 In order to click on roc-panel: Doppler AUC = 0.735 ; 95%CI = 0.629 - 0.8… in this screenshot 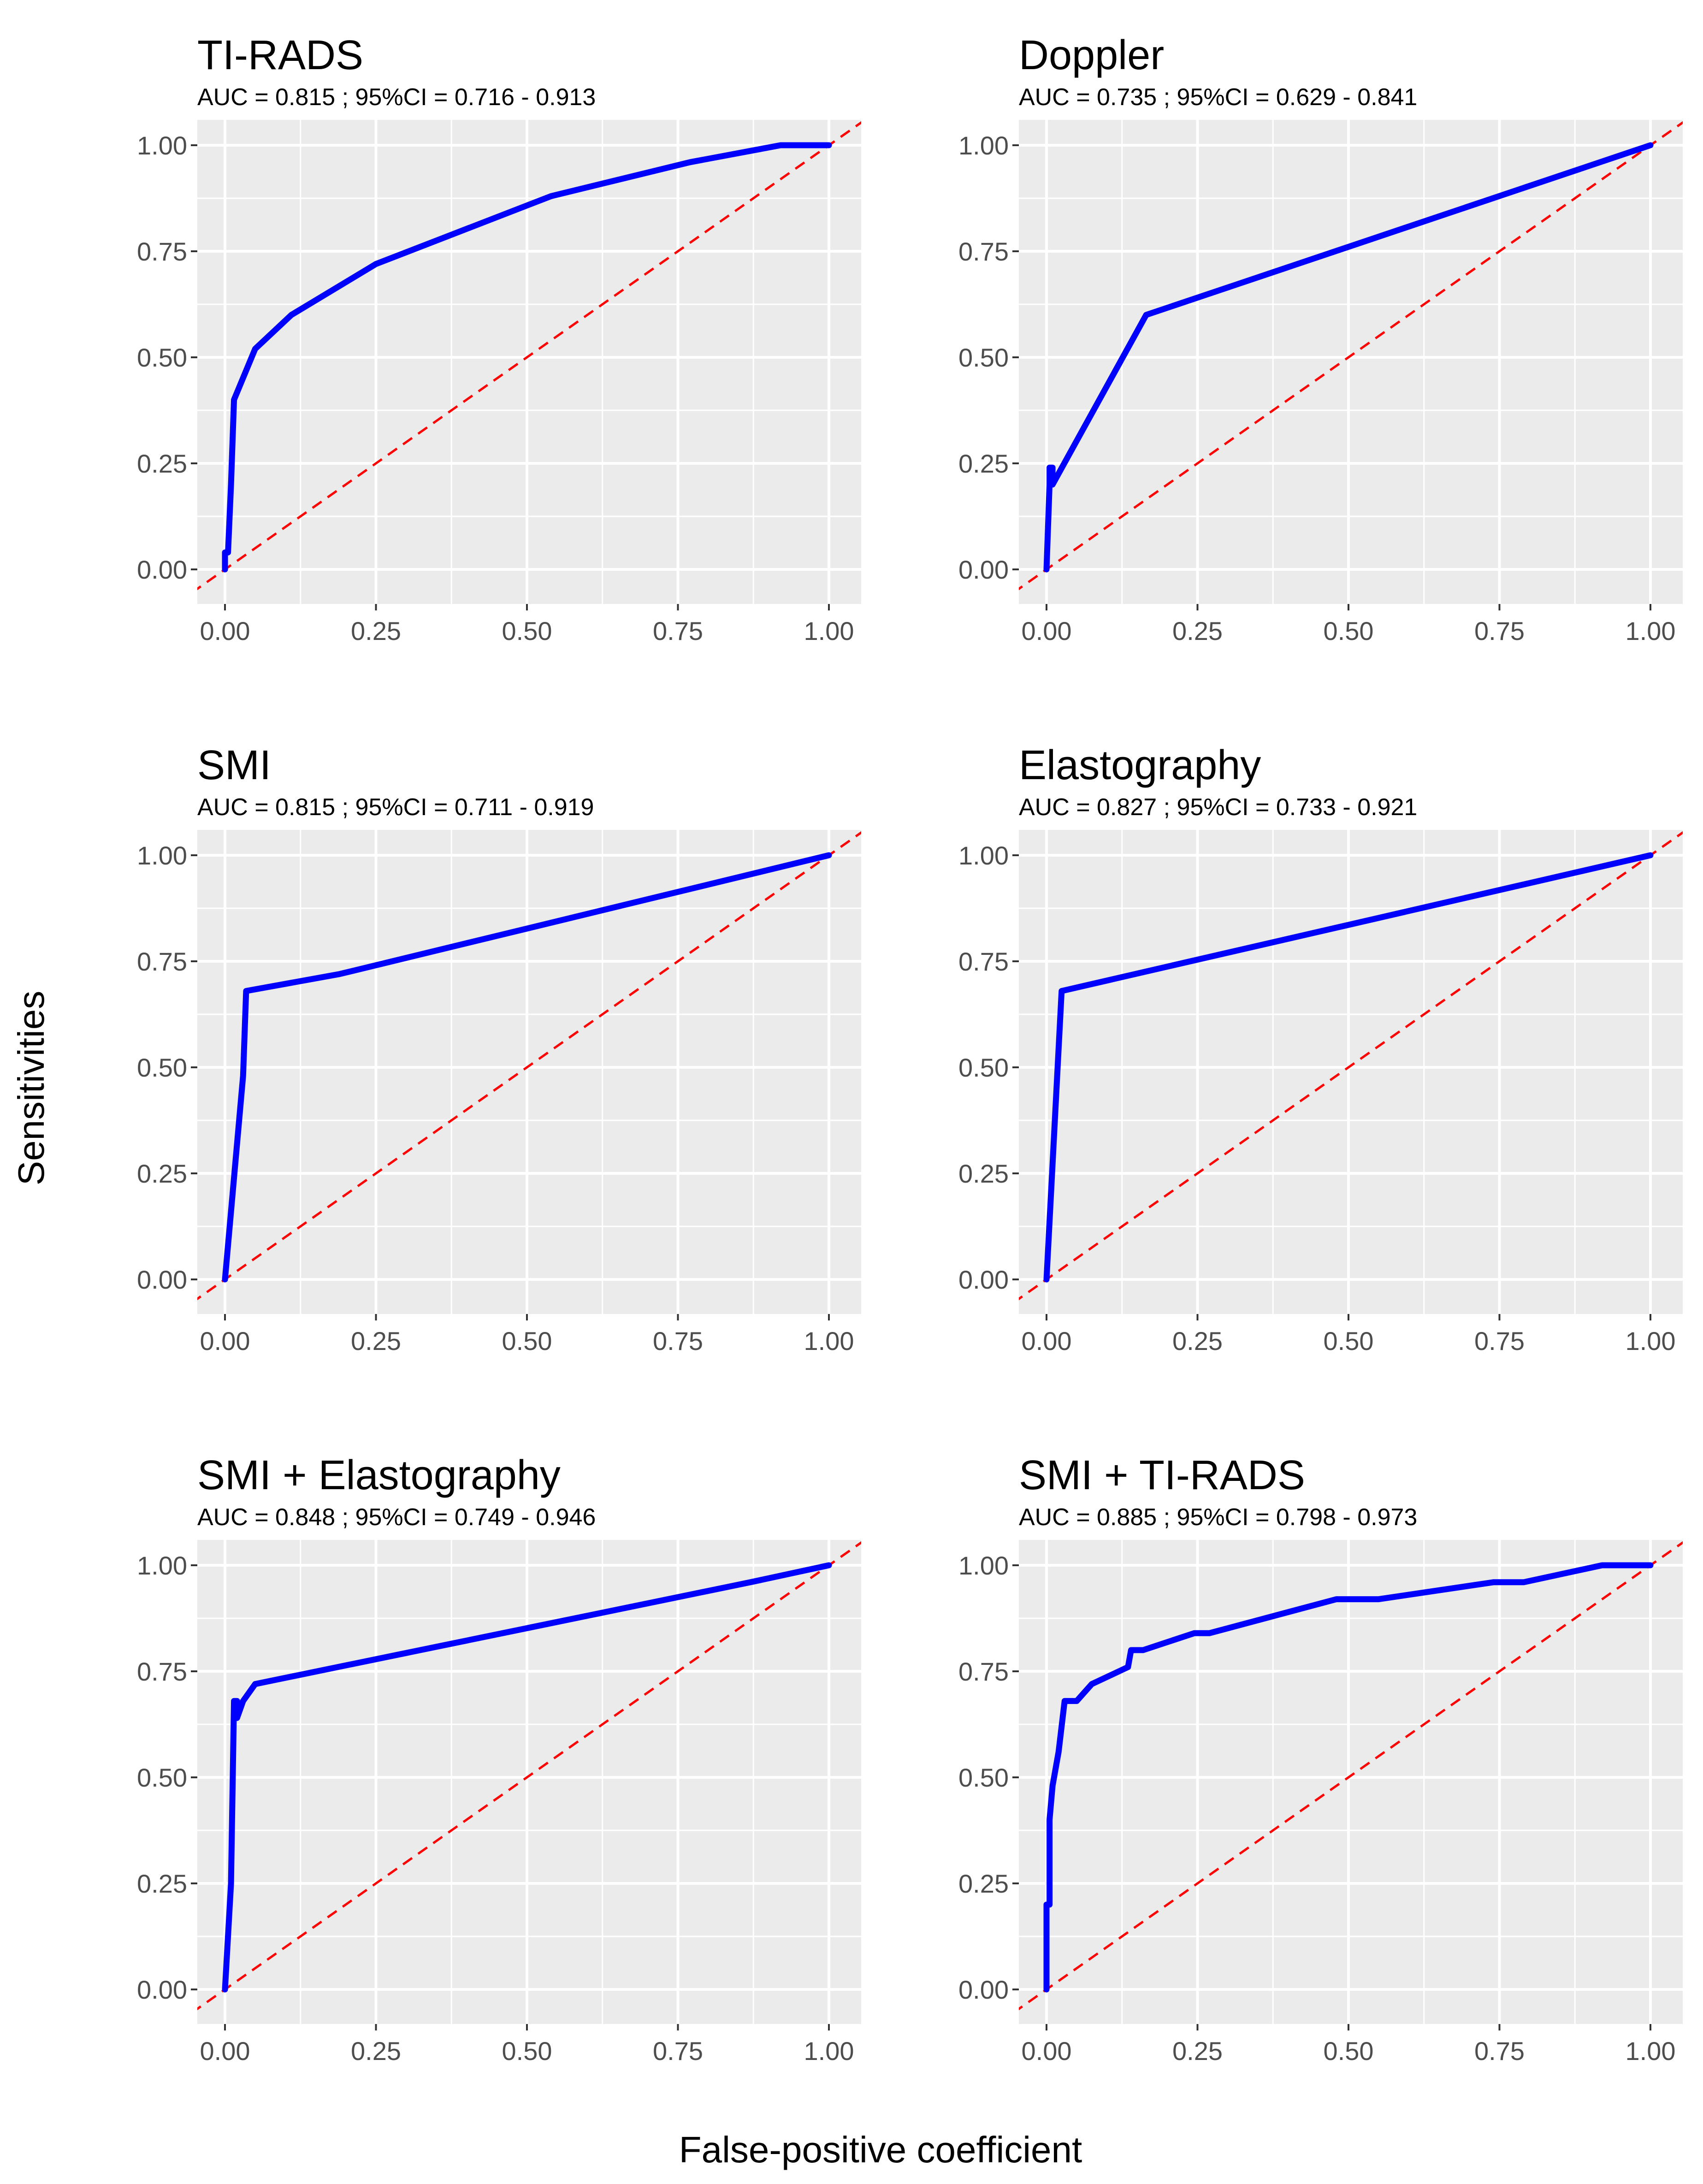, I will do `click(1320, 338)`.